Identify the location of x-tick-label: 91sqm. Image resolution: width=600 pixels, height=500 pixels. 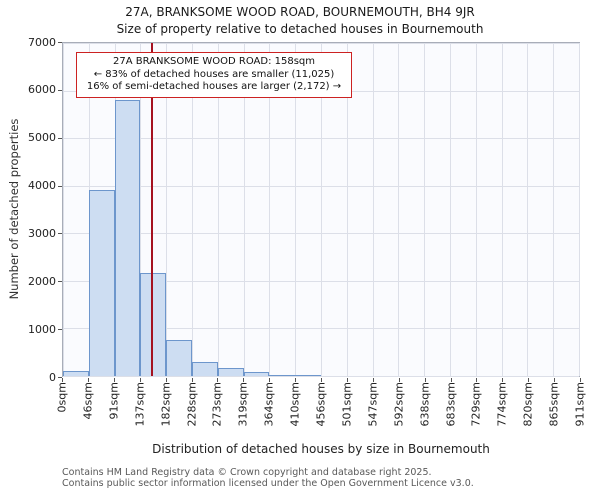
(114, 401).